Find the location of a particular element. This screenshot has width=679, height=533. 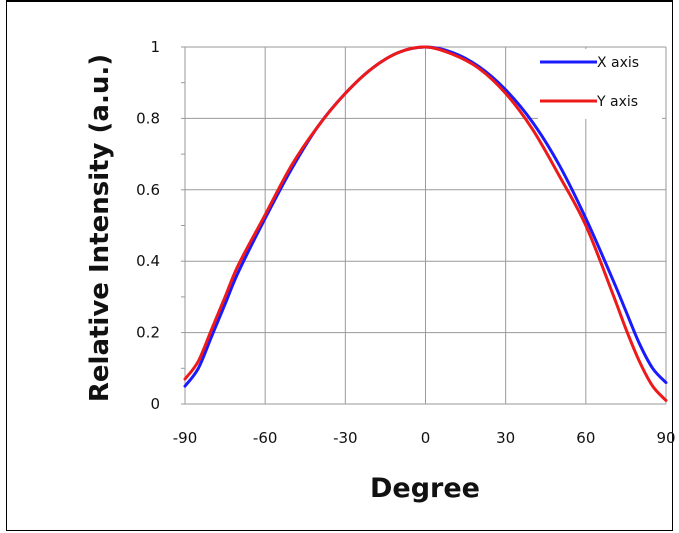

x-tick-label: 30 is located at coordinates (505, 438).